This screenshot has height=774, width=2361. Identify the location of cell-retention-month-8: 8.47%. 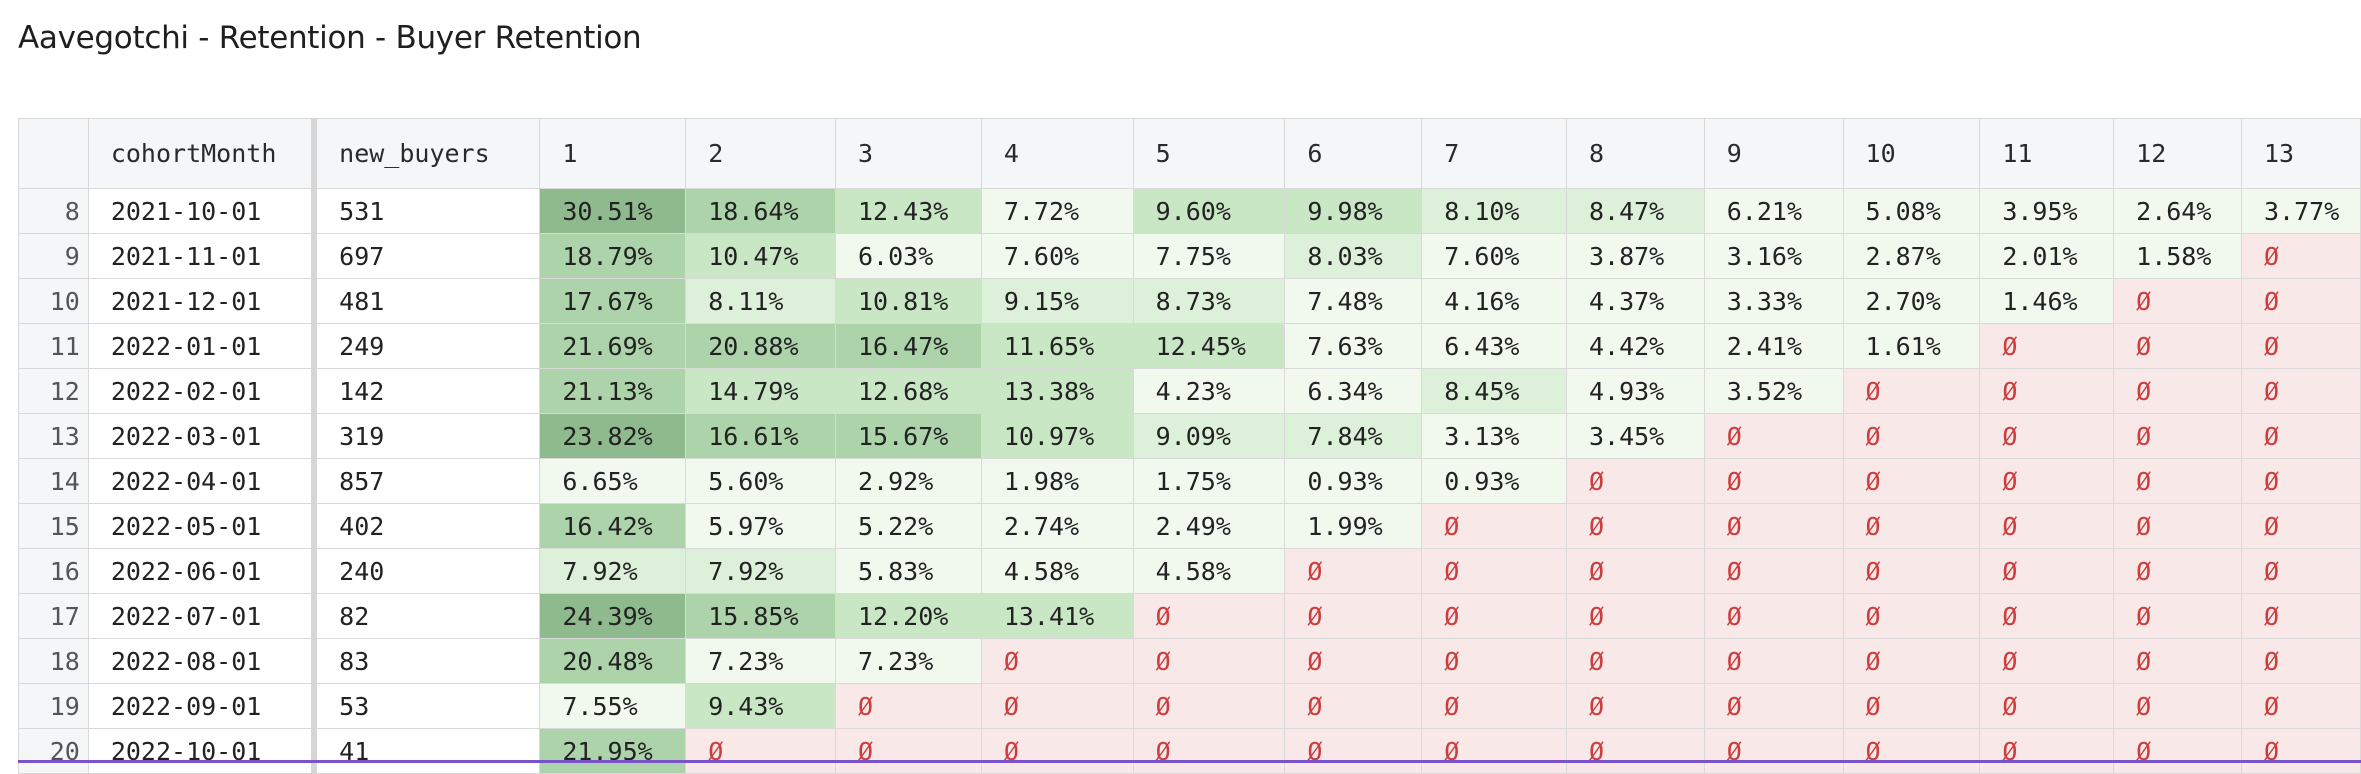
(1635, 211).